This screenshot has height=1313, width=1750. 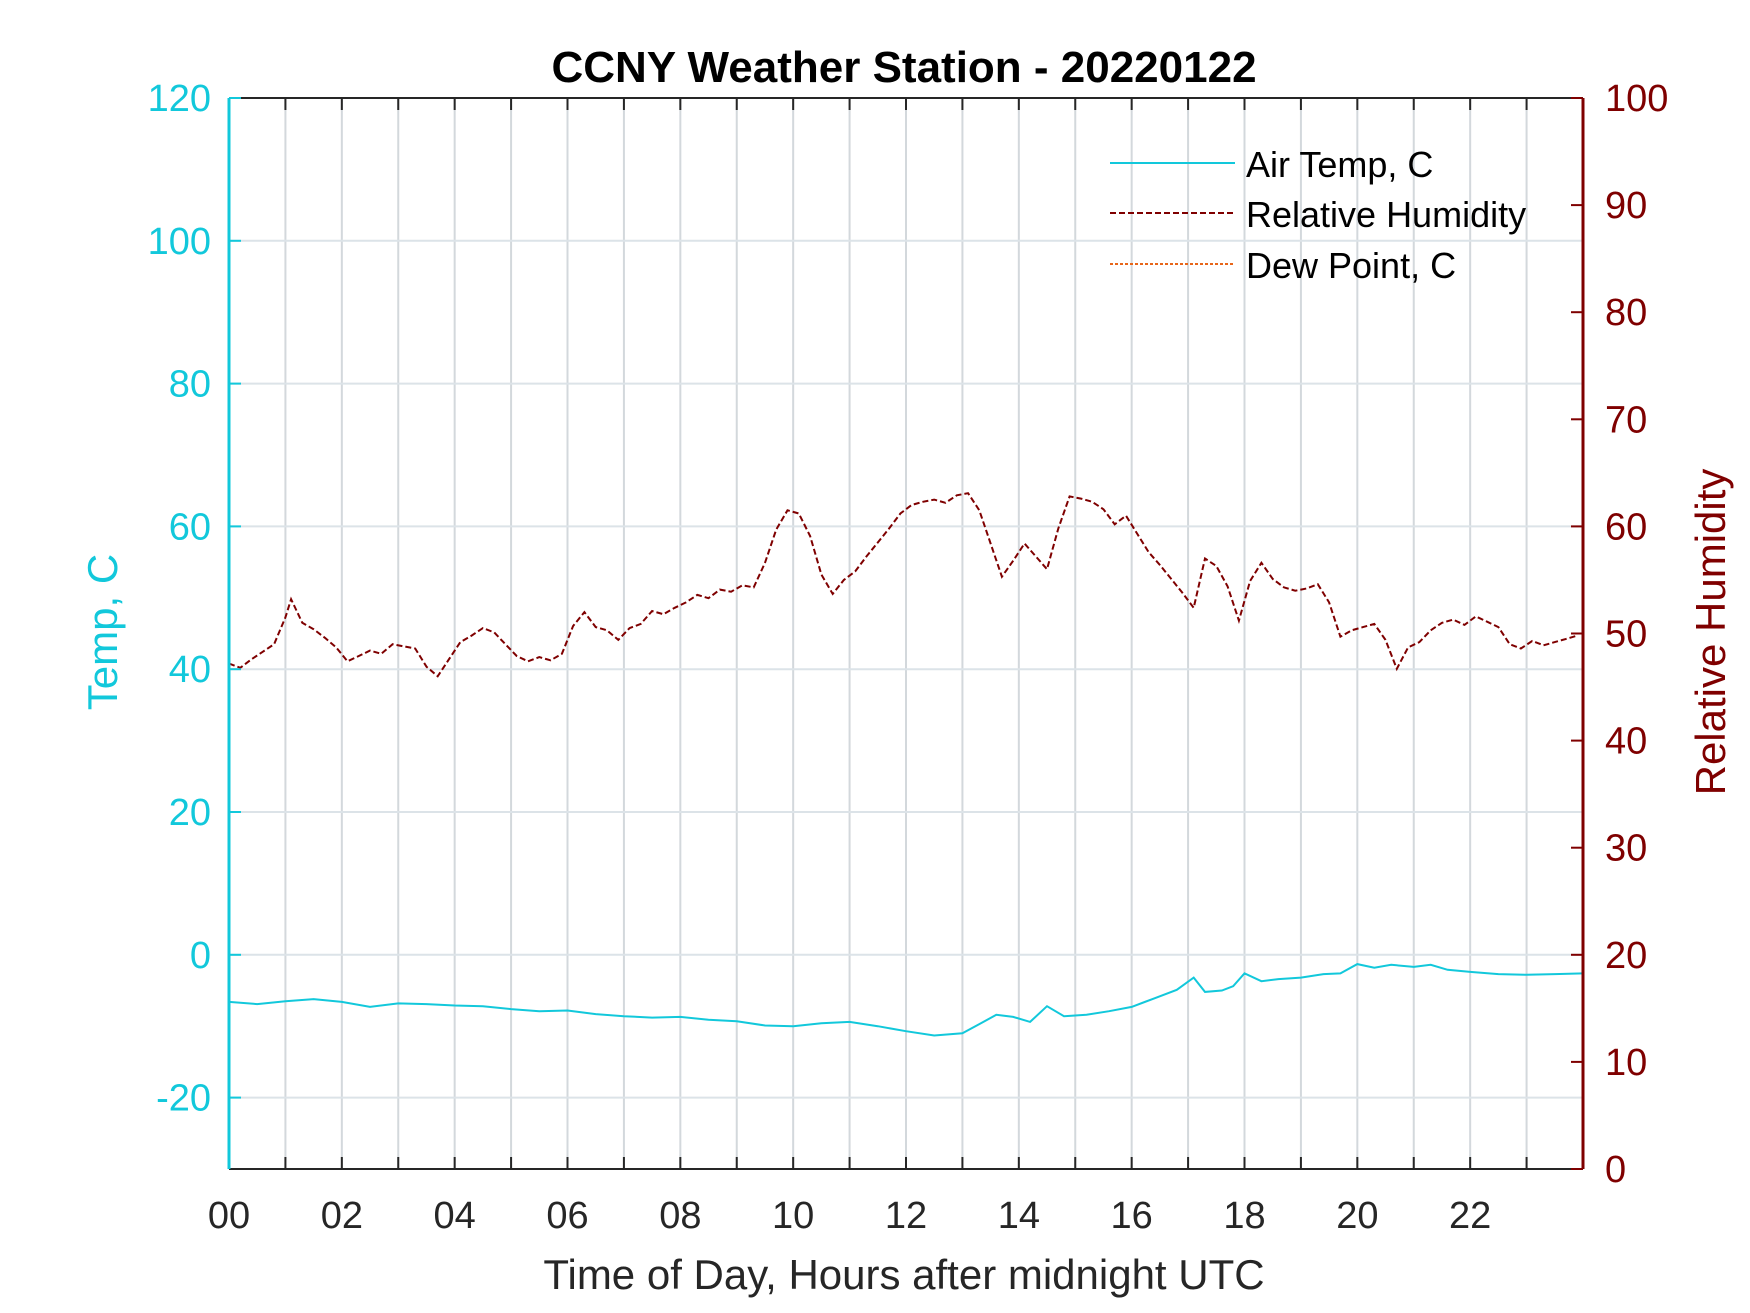 What do you see at coordinates (903, 585) in the screenshot?
I see `relative-humidity-line` at bounding box center [903, 585].